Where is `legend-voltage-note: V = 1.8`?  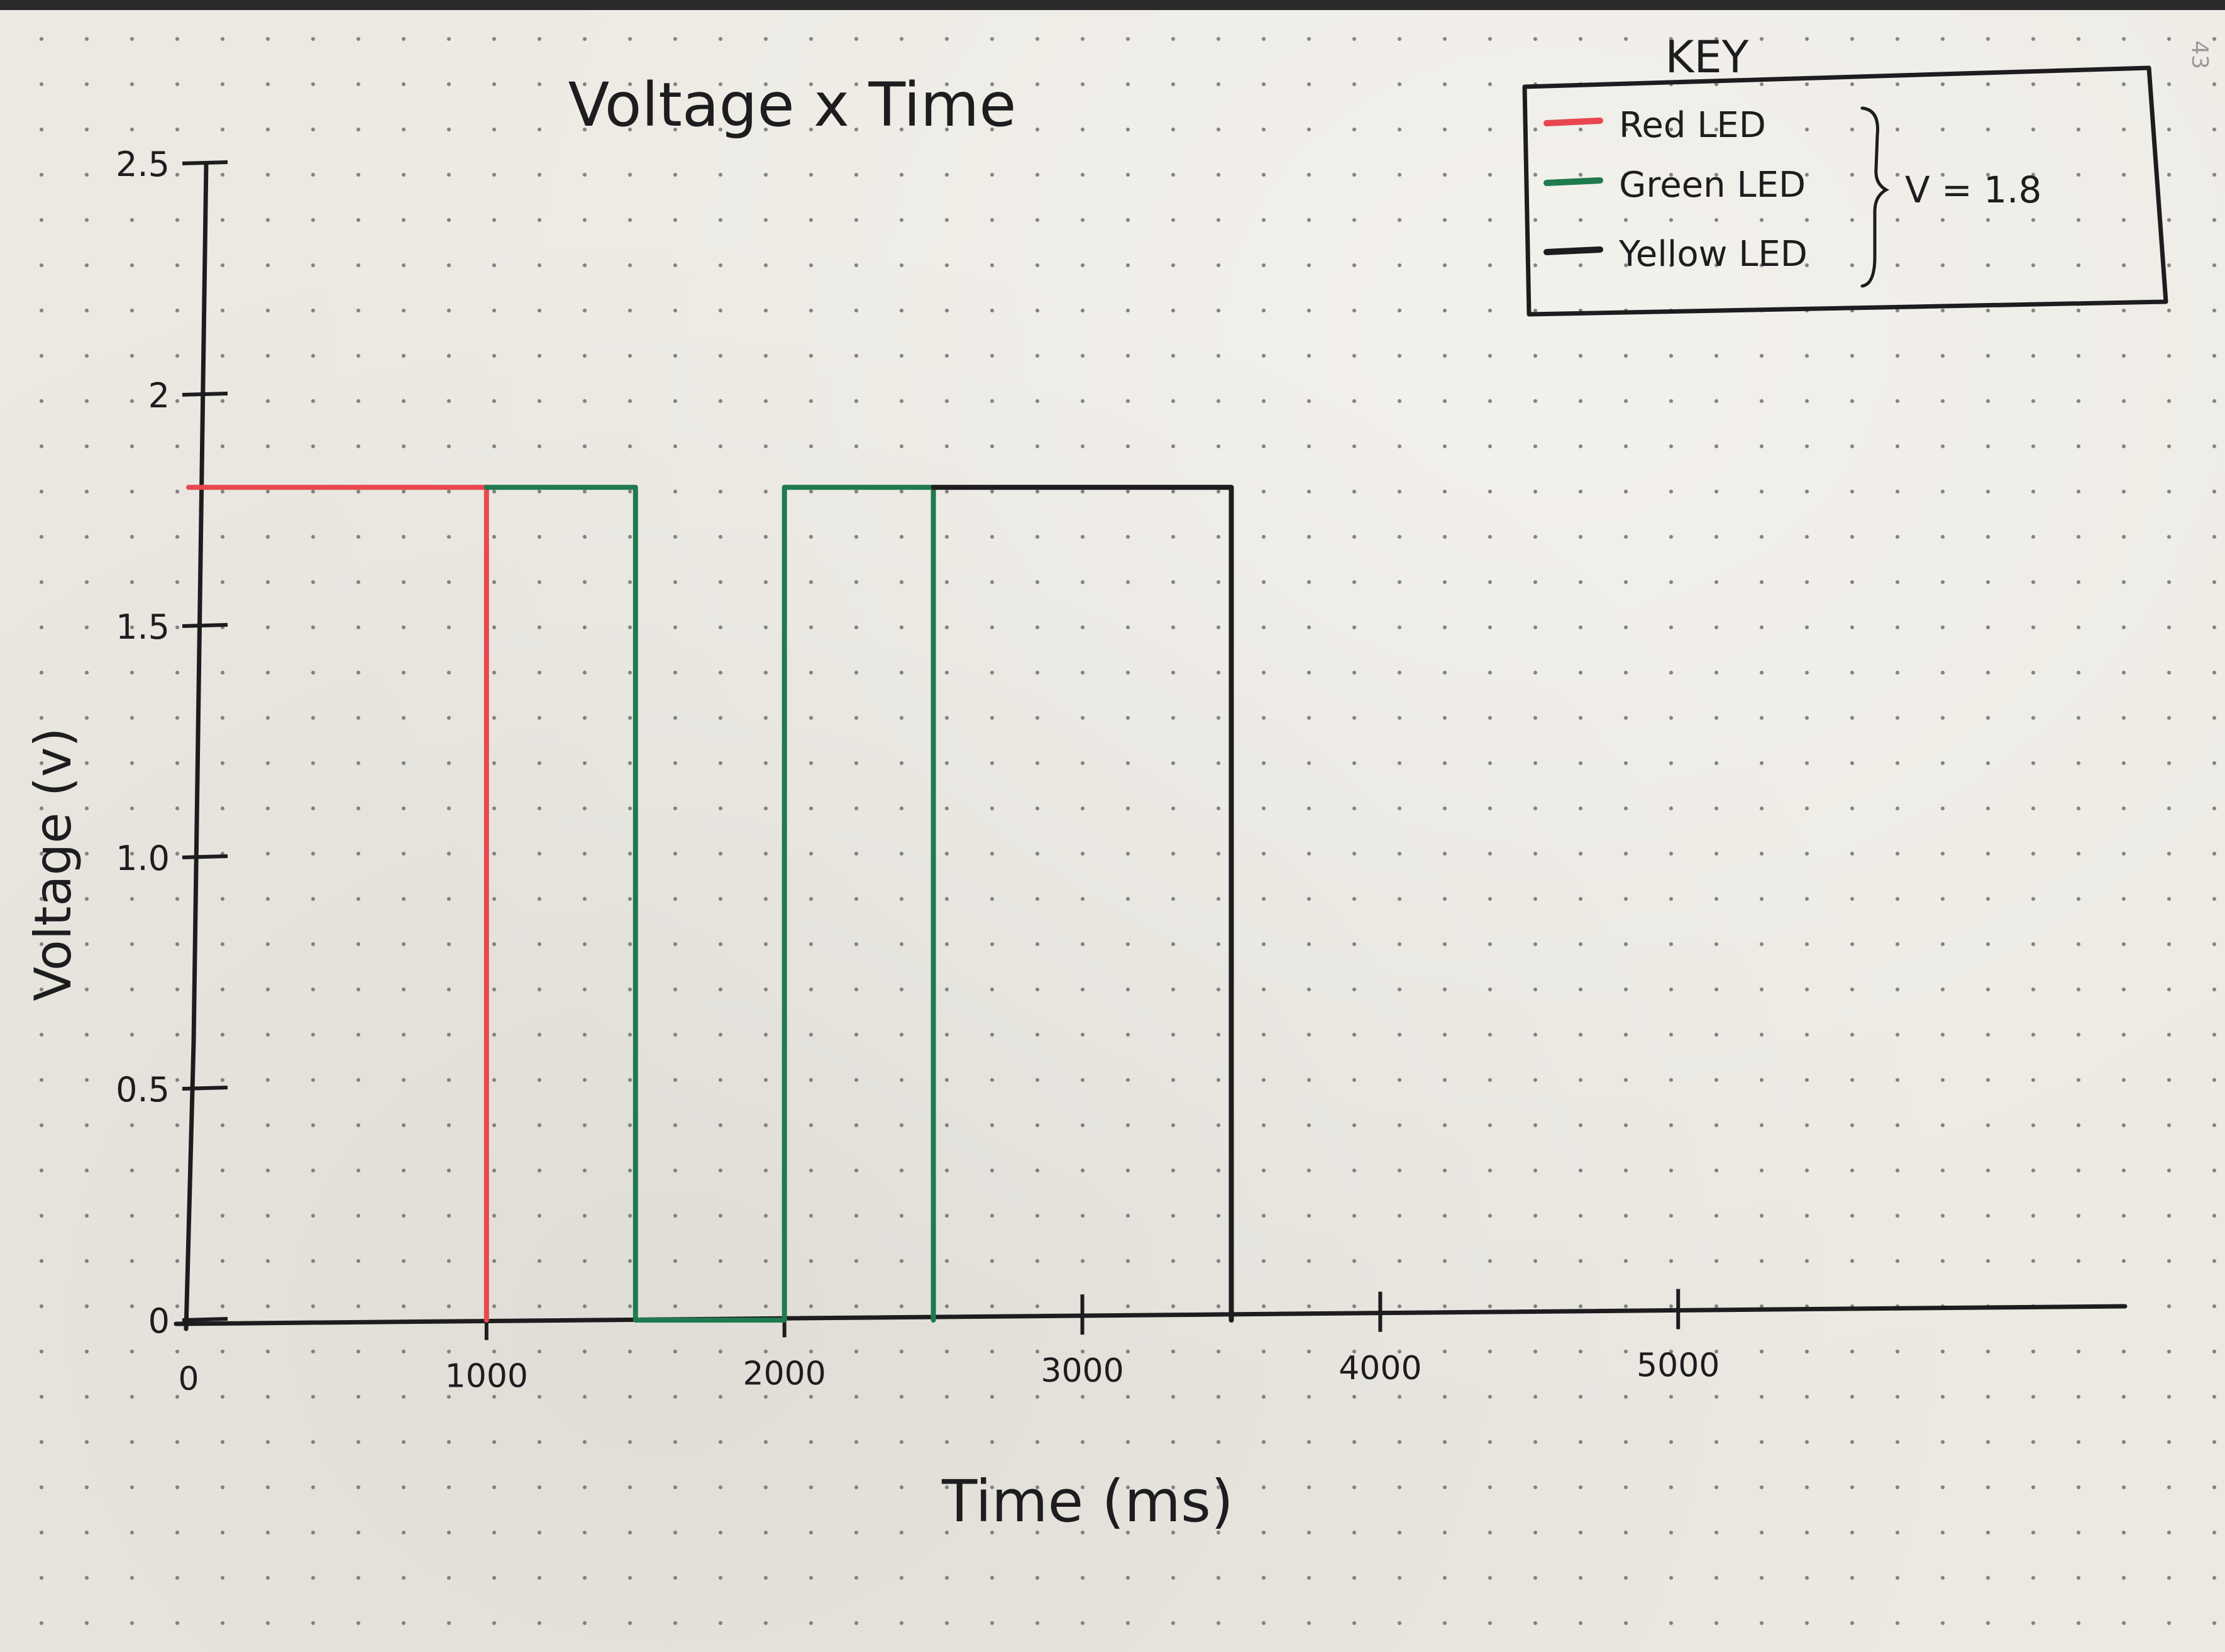
legend-voltage-note: V = 1.8 is located at coordinates (1973, 189).